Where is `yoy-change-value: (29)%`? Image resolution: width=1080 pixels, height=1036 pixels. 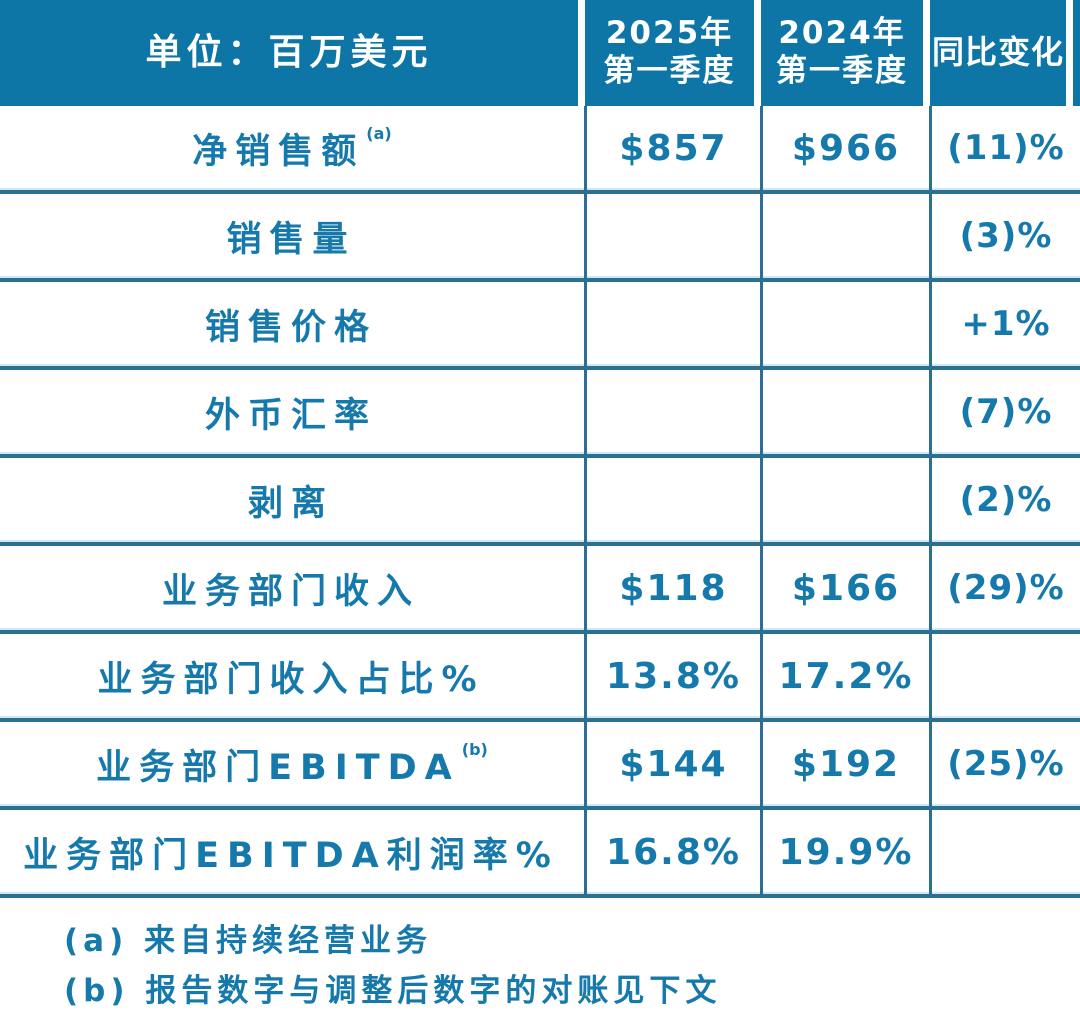
yoy-change-value: (29)% is located at coordinates (1006, 588).